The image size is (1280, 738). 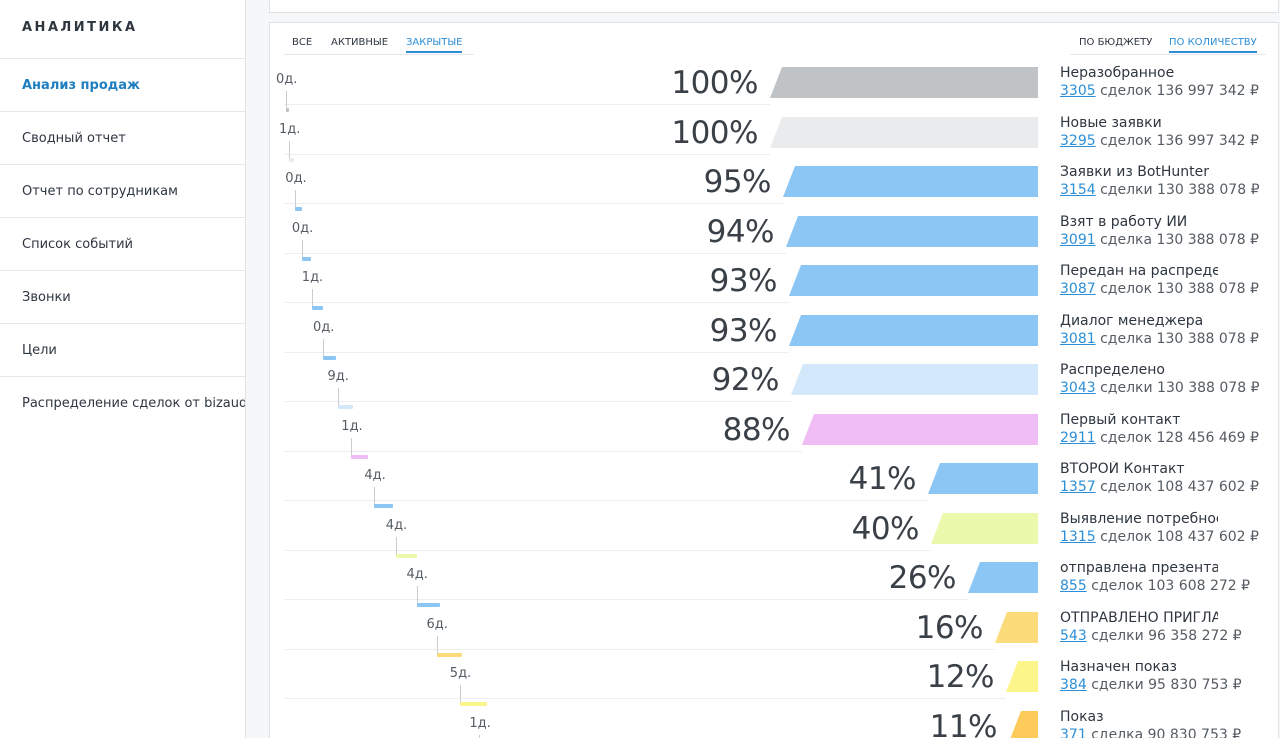 What do you see at coordinates (122, 190) in the screenshot?
I see `sidebar-item-employee-report: Отчет по сотрудникам` at bounding box center [122, 190].